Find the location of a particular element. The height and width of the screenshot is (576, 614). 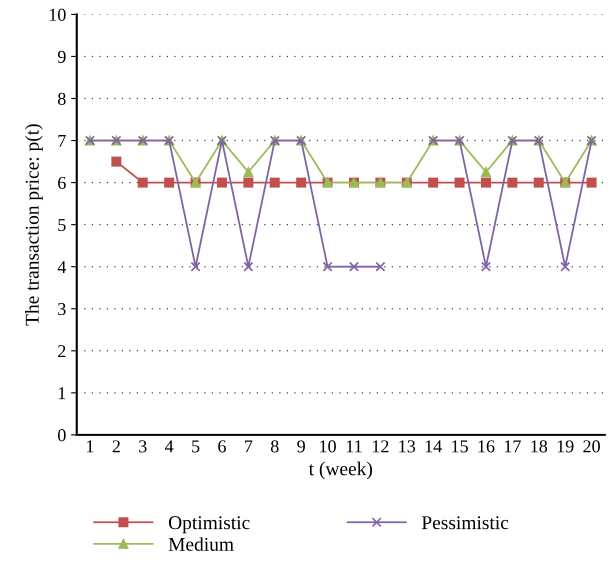

x-tick-label: 4 is located at coordinates (169, 446).